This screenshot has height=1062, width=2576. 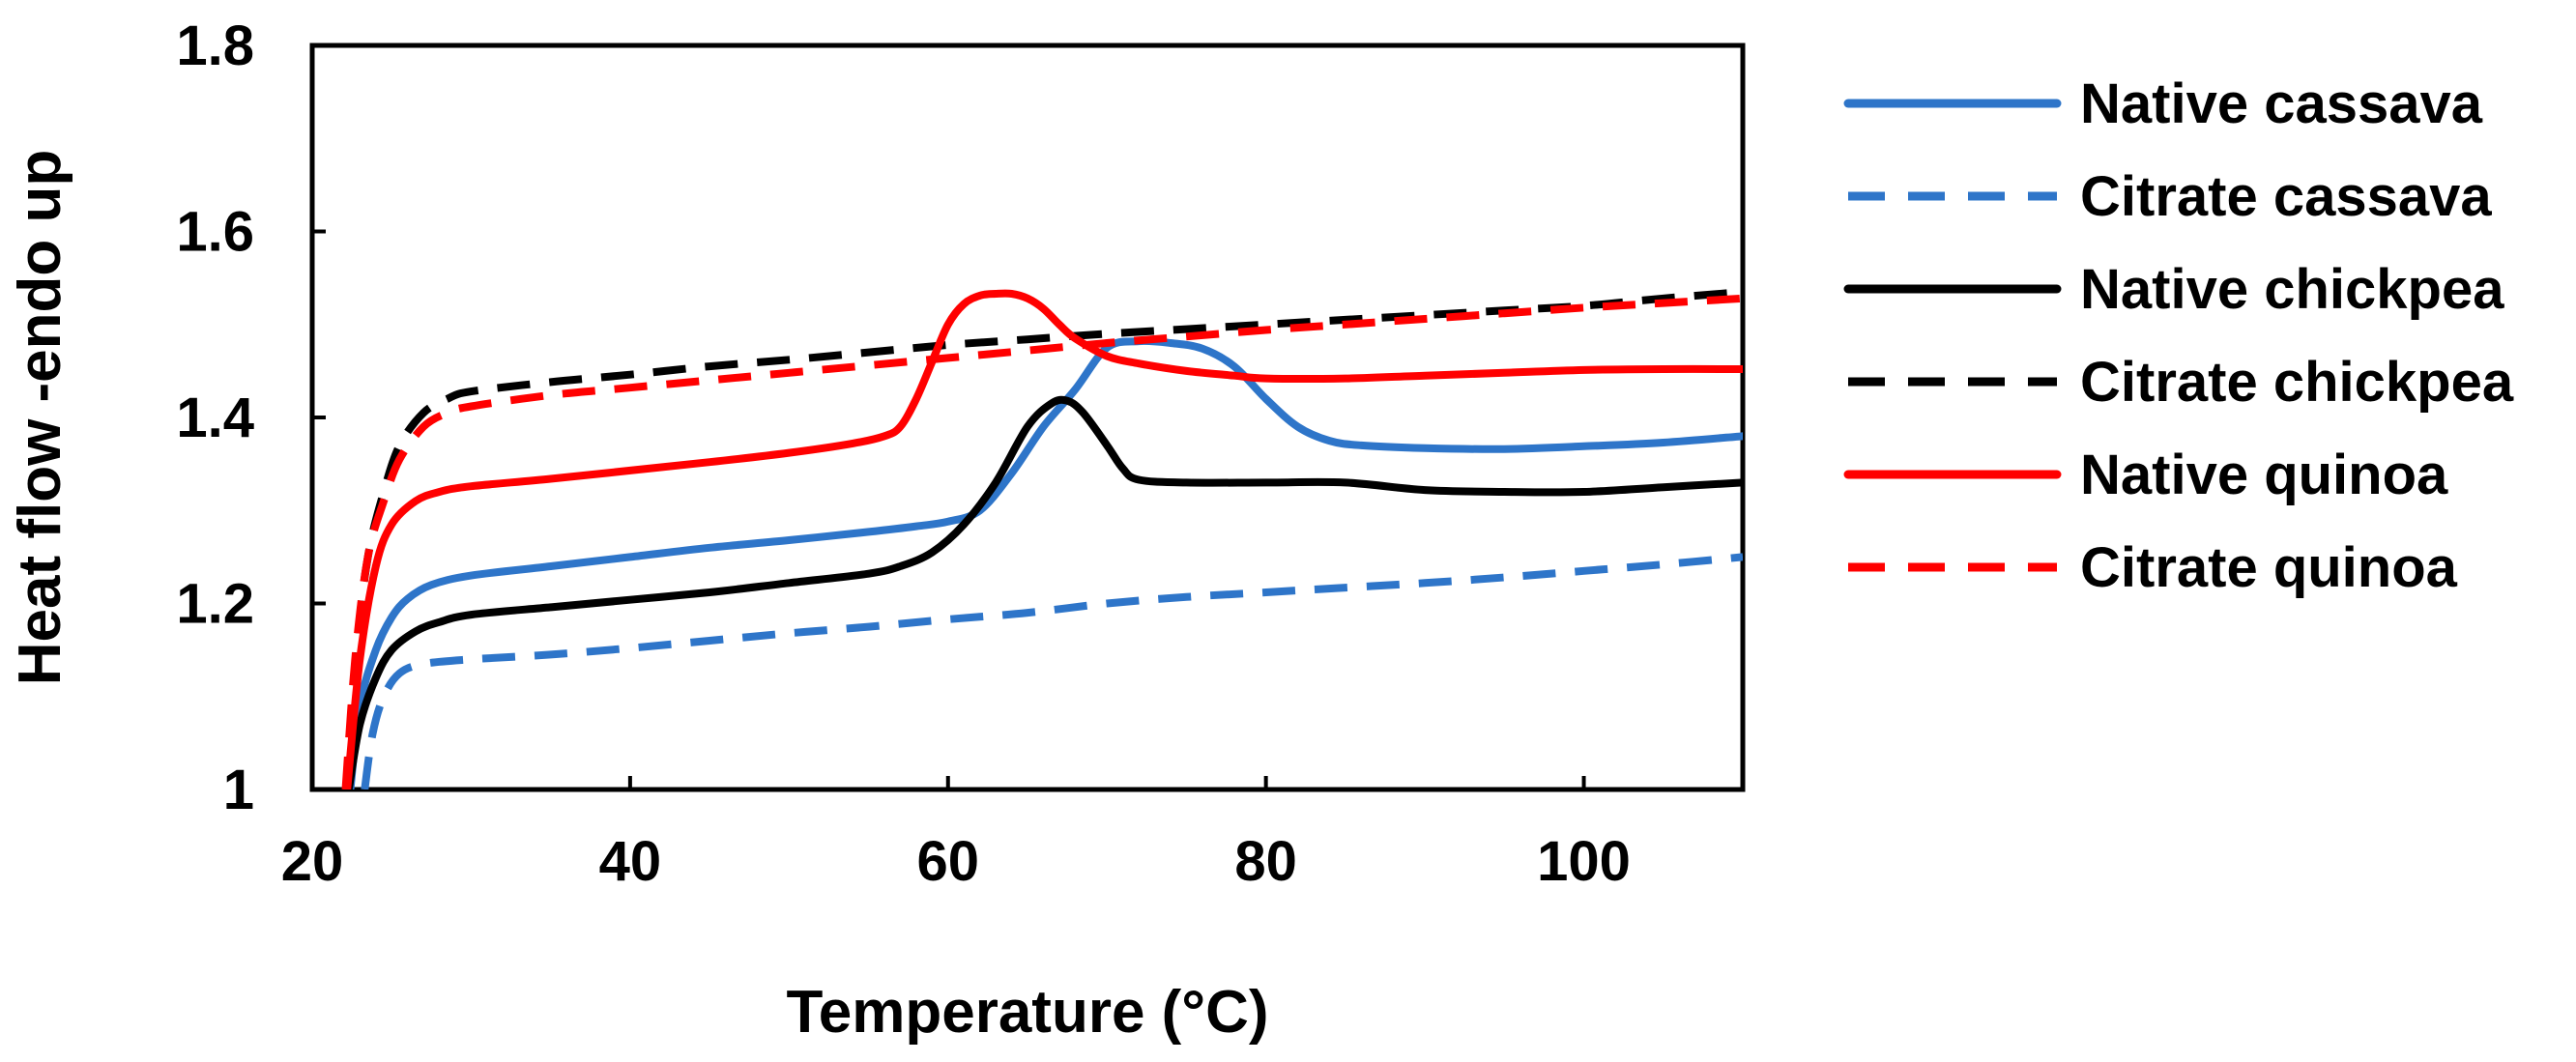 I want to click on x-tick-label: 100, so click(x=1584, y=861).